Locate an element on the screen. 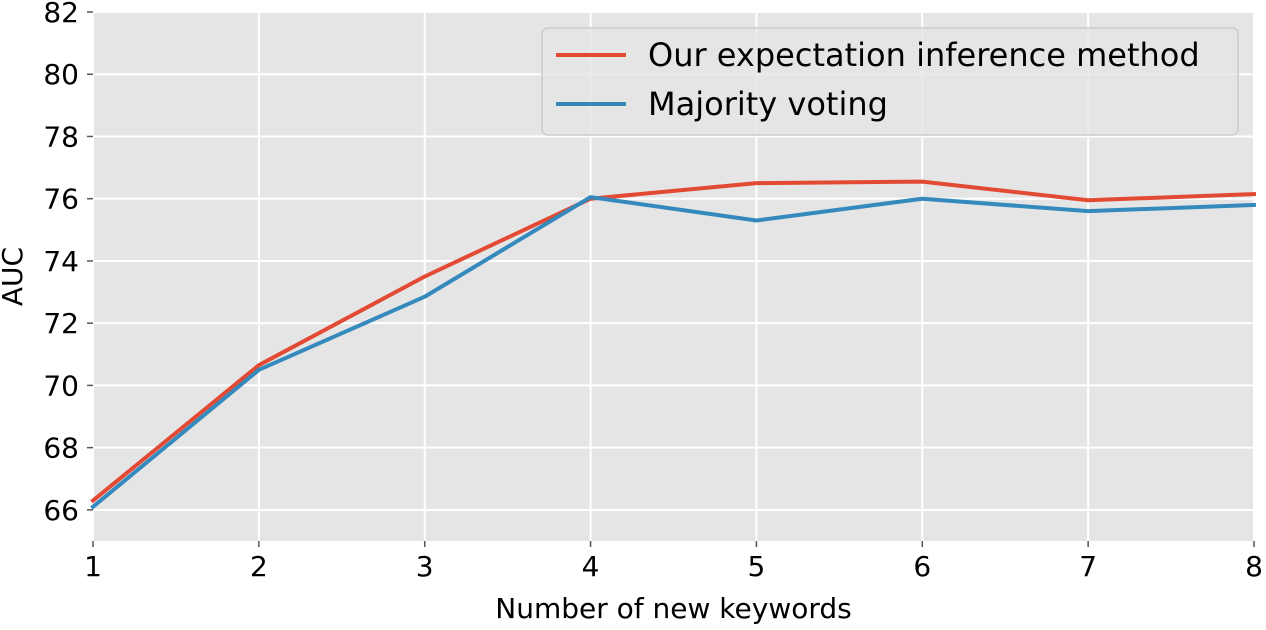 The width and height of the screenshot is (1266, 630). y-tick-label: 68 is located at coordinates (61, 448).